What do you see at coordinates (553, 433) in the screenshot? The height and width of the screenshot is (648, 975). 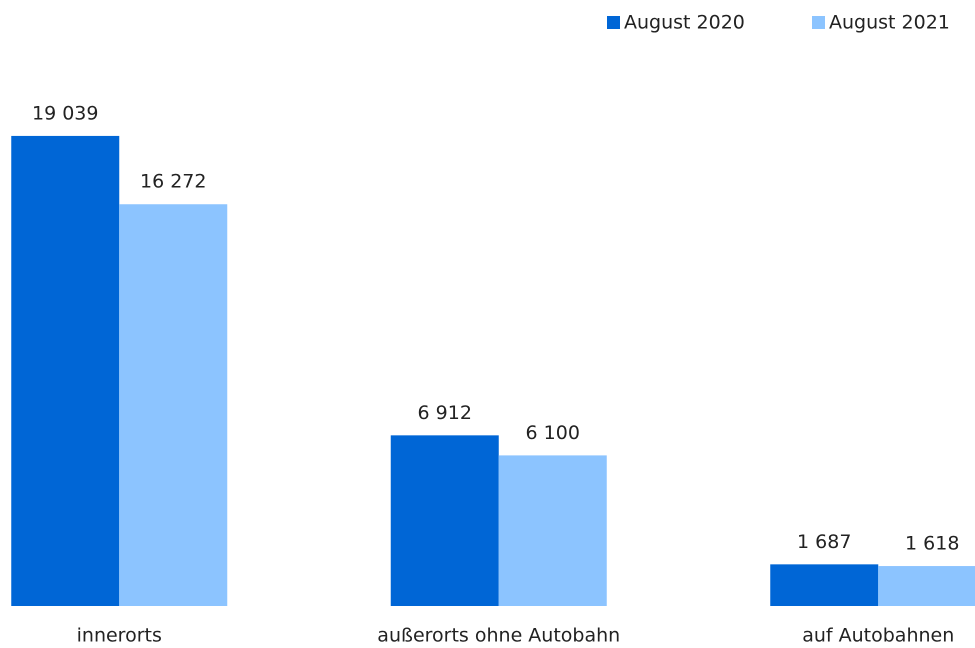 I see `data-label: 6 100` at bounding box center [553, 433].